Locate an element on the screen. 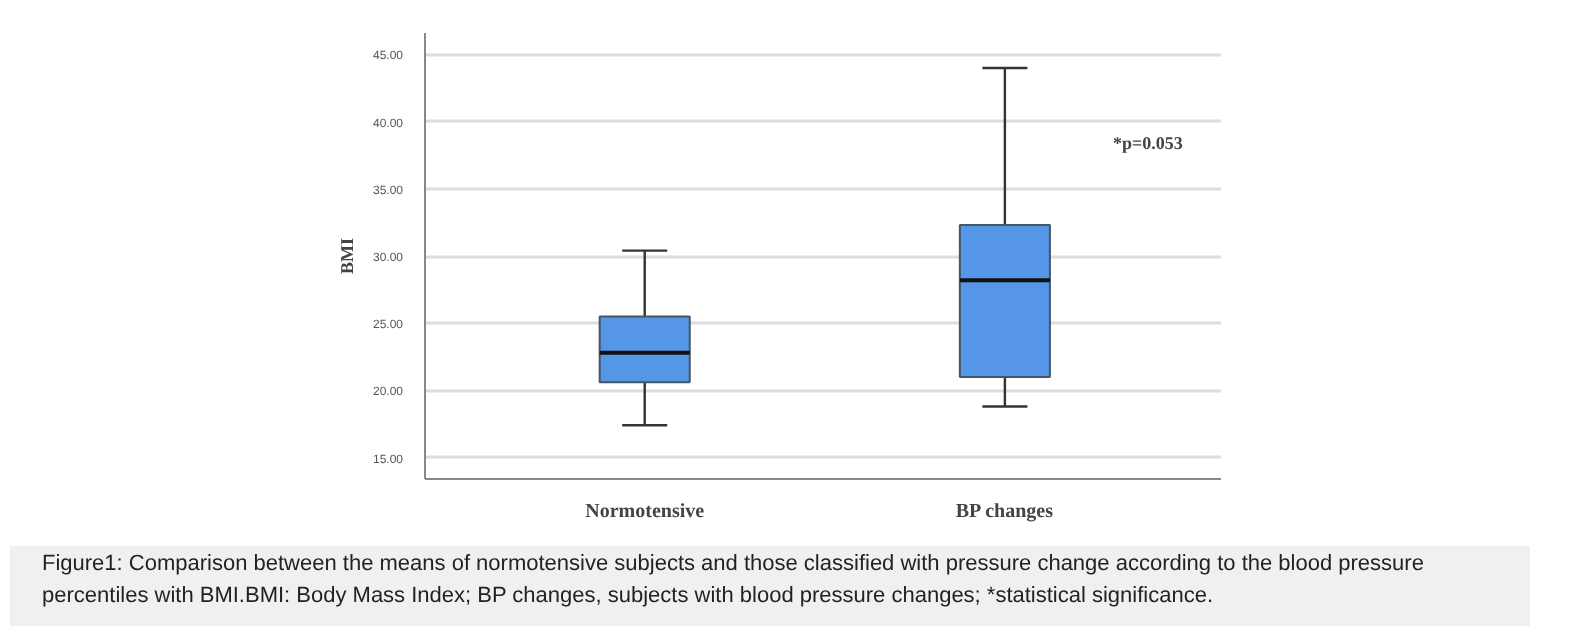  x-tick-label: BP changes is located at coordinates (1004, 512).